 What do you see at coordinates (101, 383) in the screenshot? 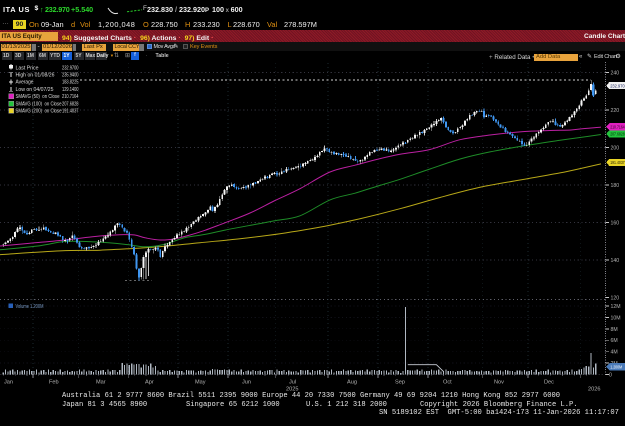
I see `svg-text: Mar` at bounding box center [101, 383].